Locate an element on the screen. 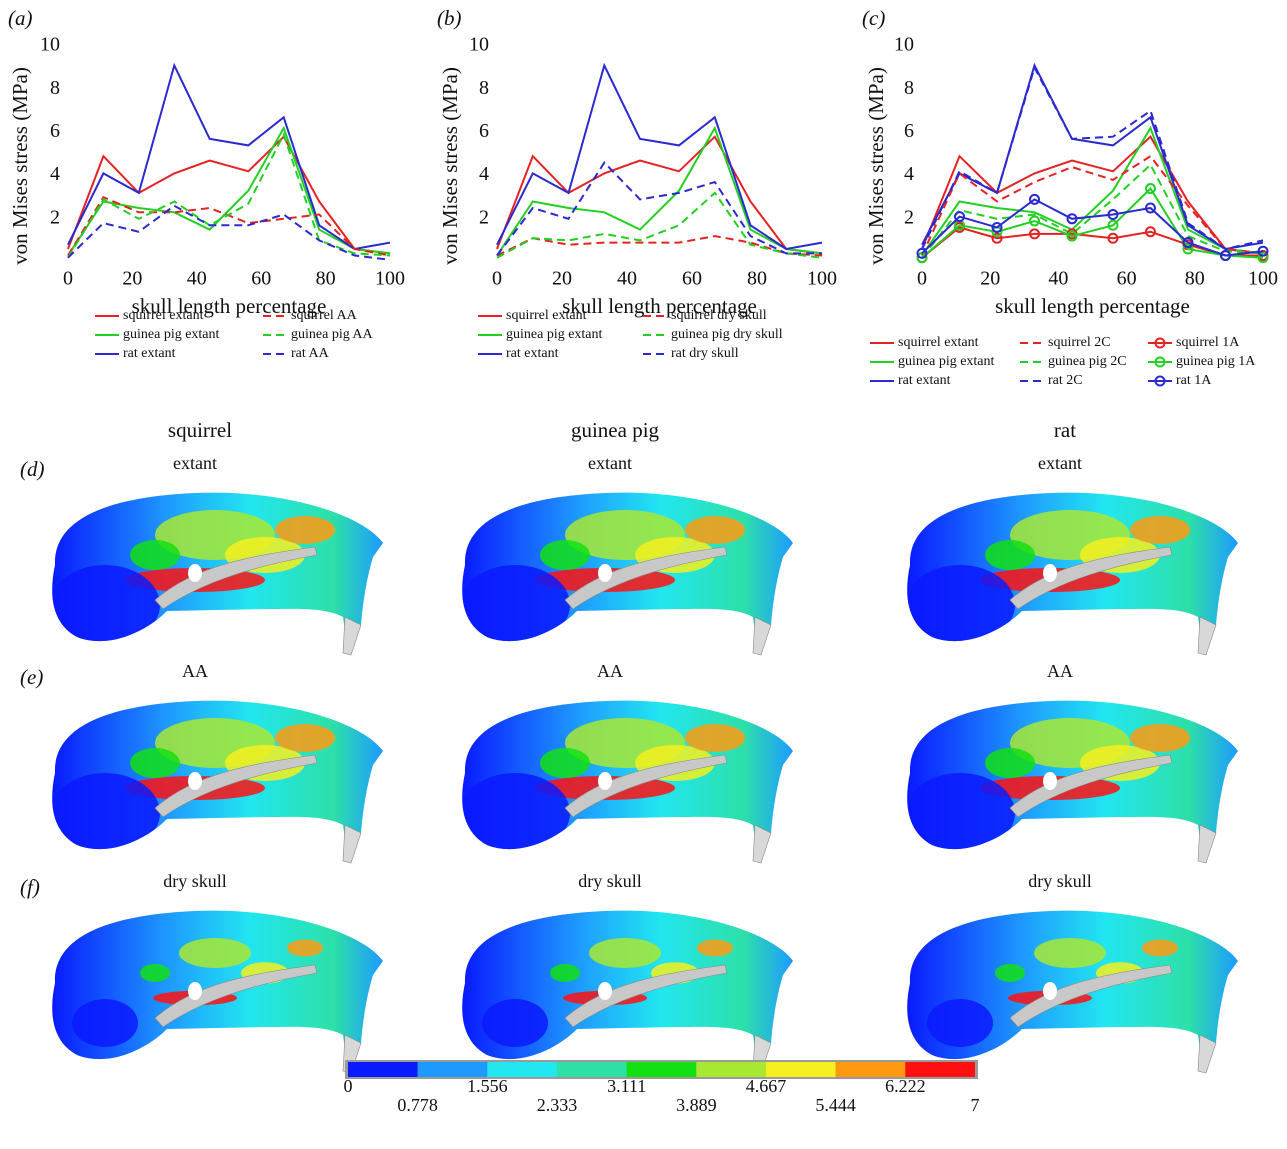  legend-label: rat AA is located at coordinates (310, 353).